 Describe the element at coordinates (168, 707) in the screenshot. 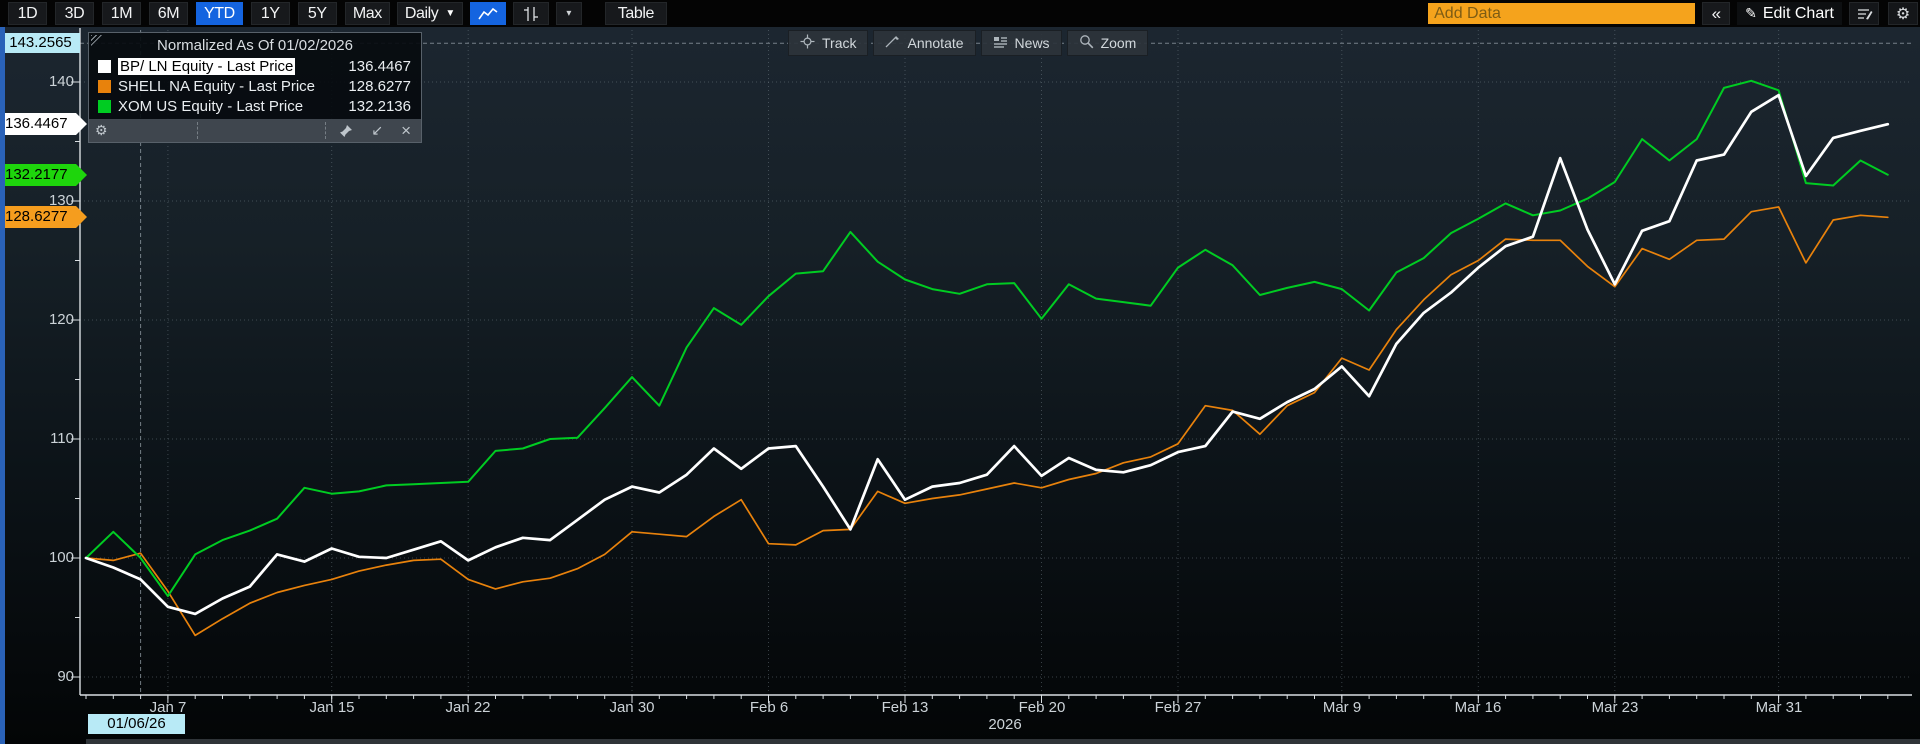

I see `x-tick-label: Jan 7` at that location.